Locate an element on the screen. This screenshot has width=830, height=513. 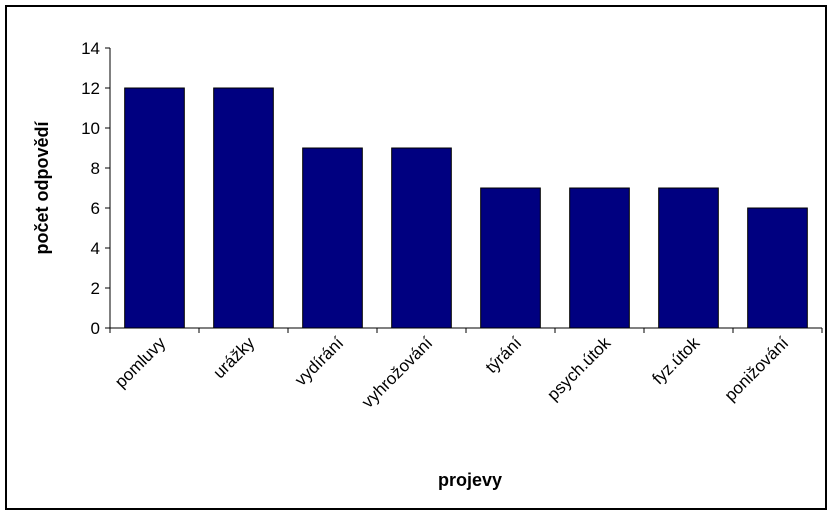
x-tick-label-2: urážky is located at coordinates (233, 357).